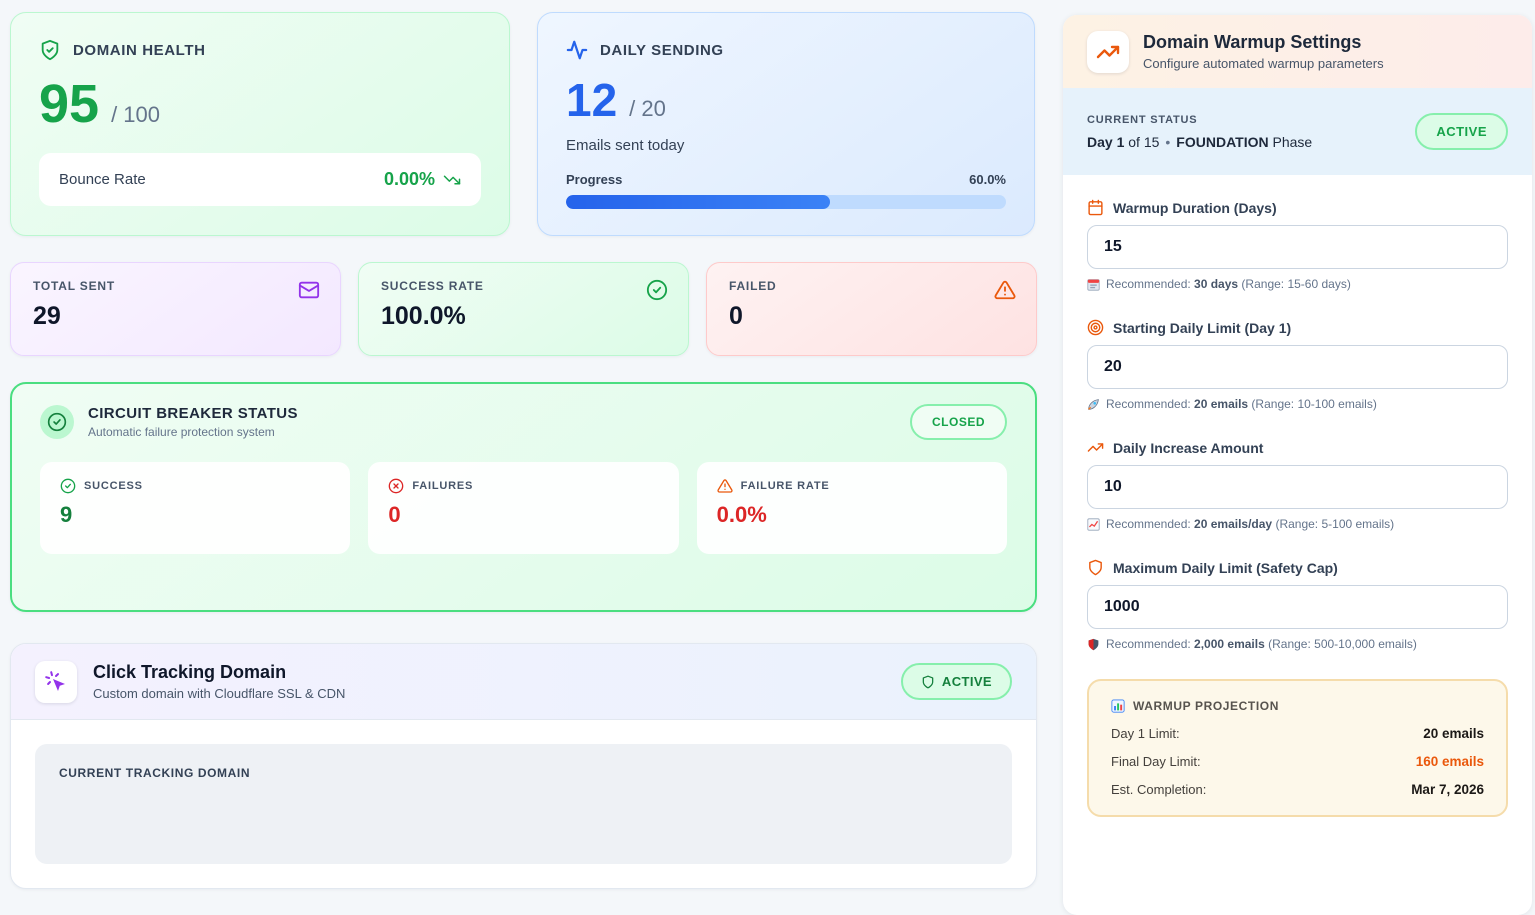 This screenshot has height=915, width=1535. What do you see at coordinates (155, 773) in the screenshot?
I see `current-tracking-domain-label: CURRENT TRACKING DOMAIN` at bounding box center [155, 773].